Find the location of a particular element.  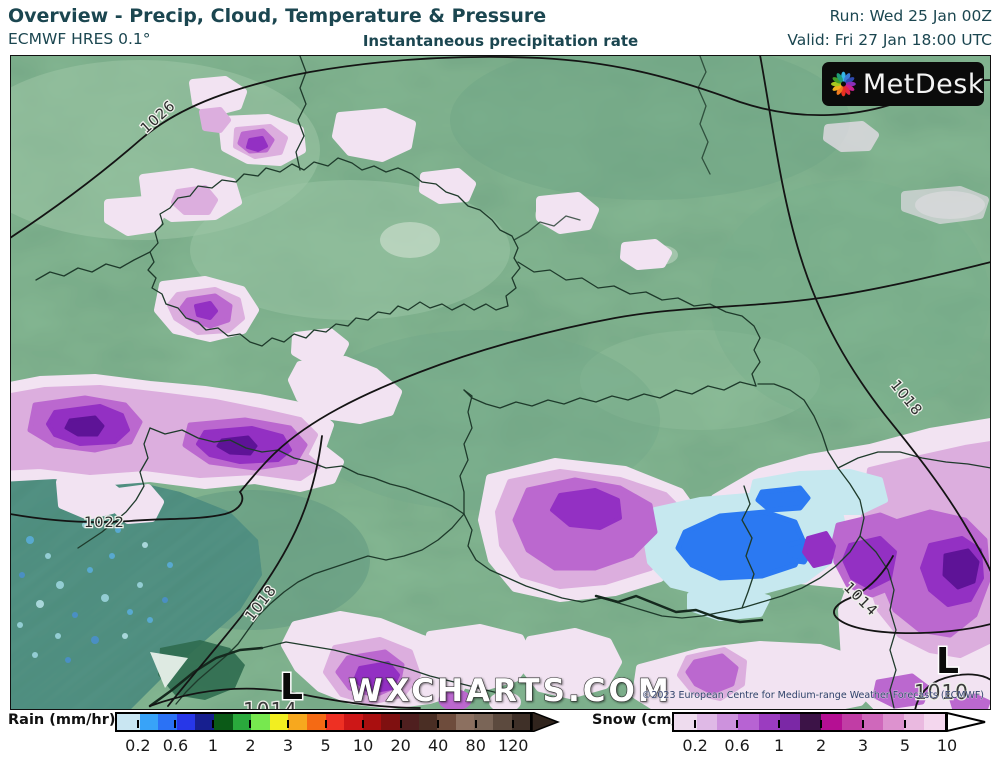

isobar-label: 1010 is located at coordinates (941, 692).